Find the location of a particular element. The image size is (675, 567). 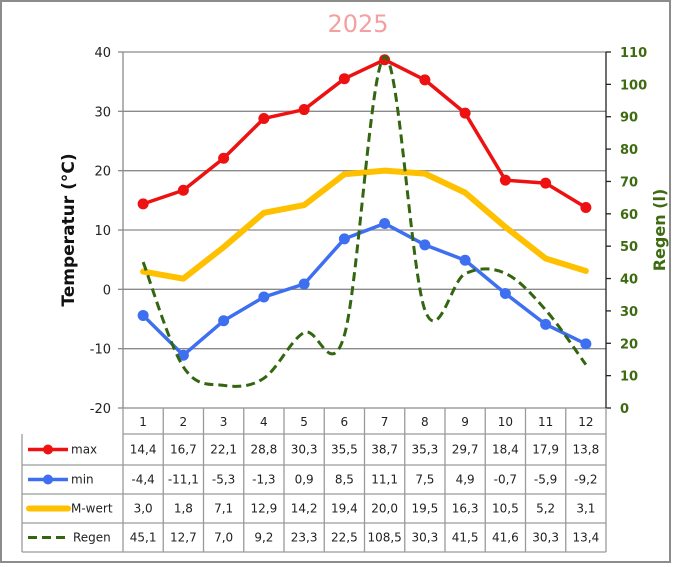

legend-label-regen: Regen is located at coordinates (92, 538).